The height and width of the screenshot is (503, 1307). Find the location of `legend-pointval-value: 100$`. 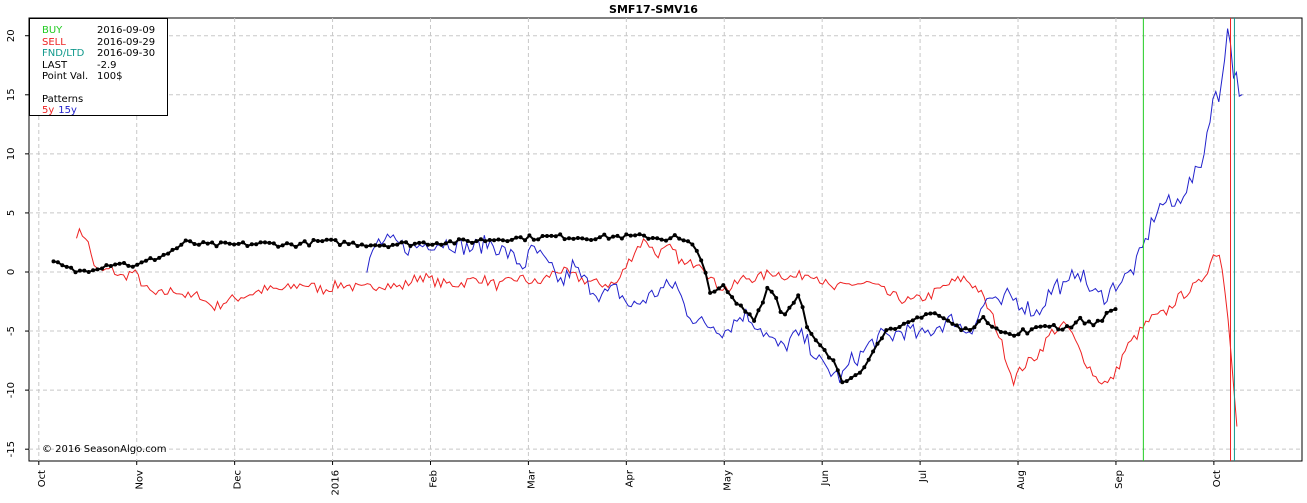

legend-pointval-value: 100$ is located at coordinates (110, 76).